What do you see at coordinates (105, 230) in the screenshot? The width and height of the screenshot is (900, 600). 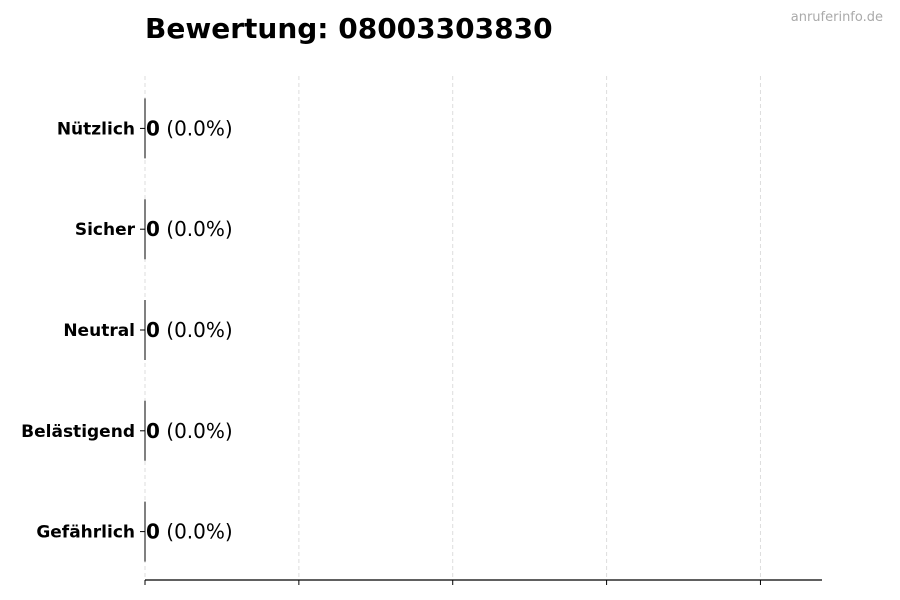 I see `y-tick-label: Sicher` at bounding box center [105, 230].